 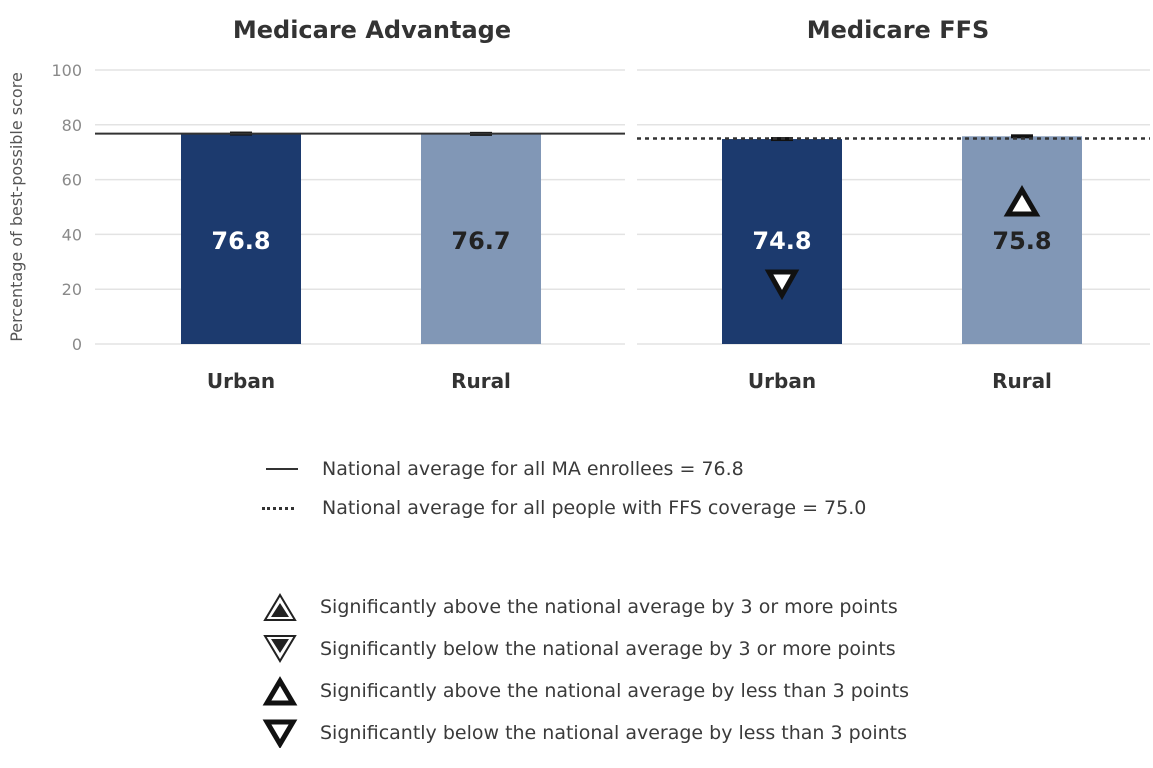 I want to click on y-tick-label: 20, so click(x=72, y=289).